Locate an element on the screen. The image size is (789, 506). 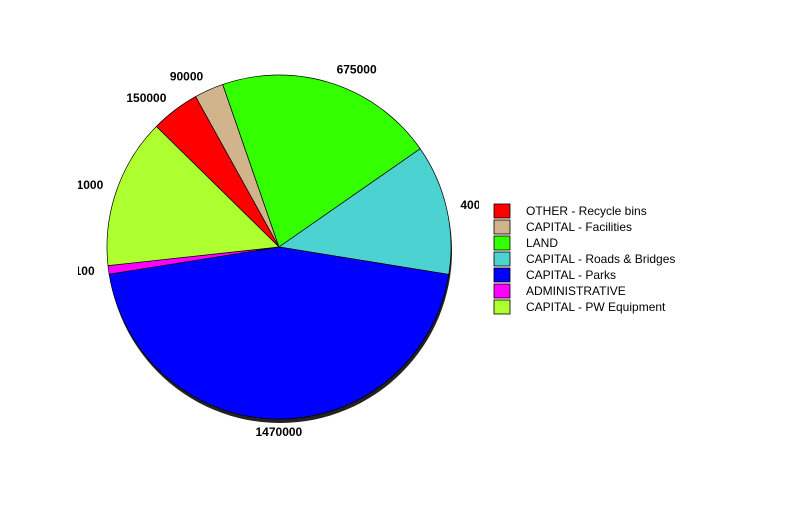
legend-label: CAPITAL - Roads & Bridges is located at coordinates (600, 259).